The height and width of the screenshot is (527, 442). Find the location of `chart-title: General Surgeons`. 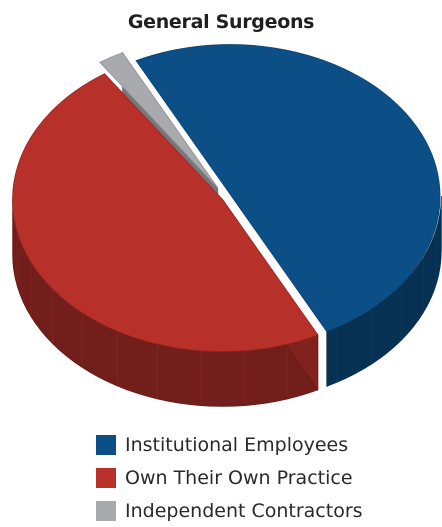

chart-title: General Surgeons is located at coordinates (221, 22).